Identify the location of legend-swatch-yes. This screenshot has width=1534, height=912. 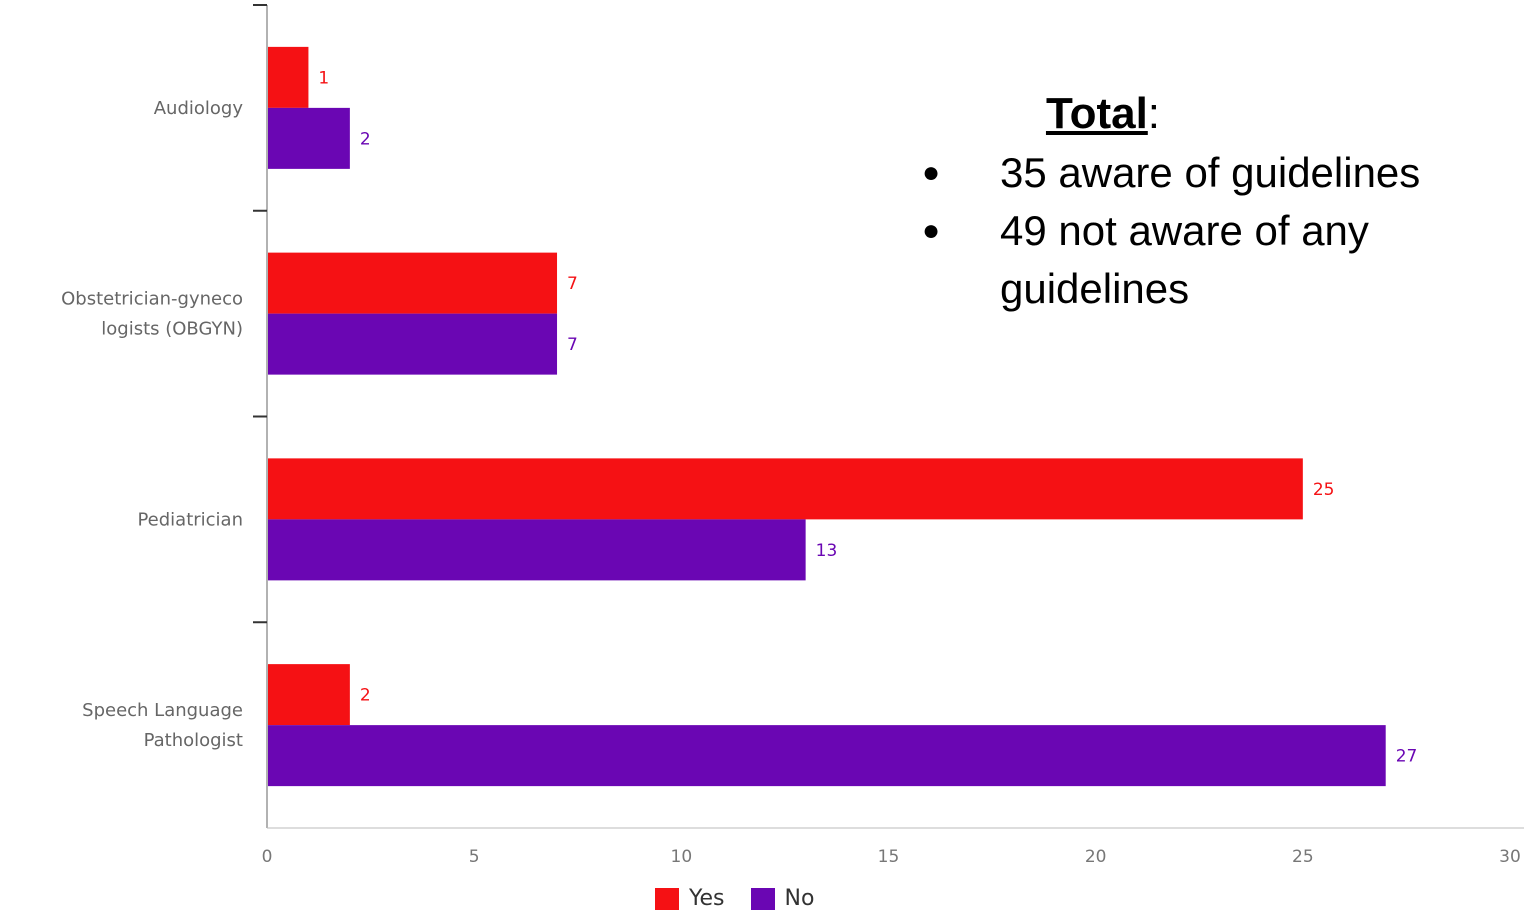
(667, 898).